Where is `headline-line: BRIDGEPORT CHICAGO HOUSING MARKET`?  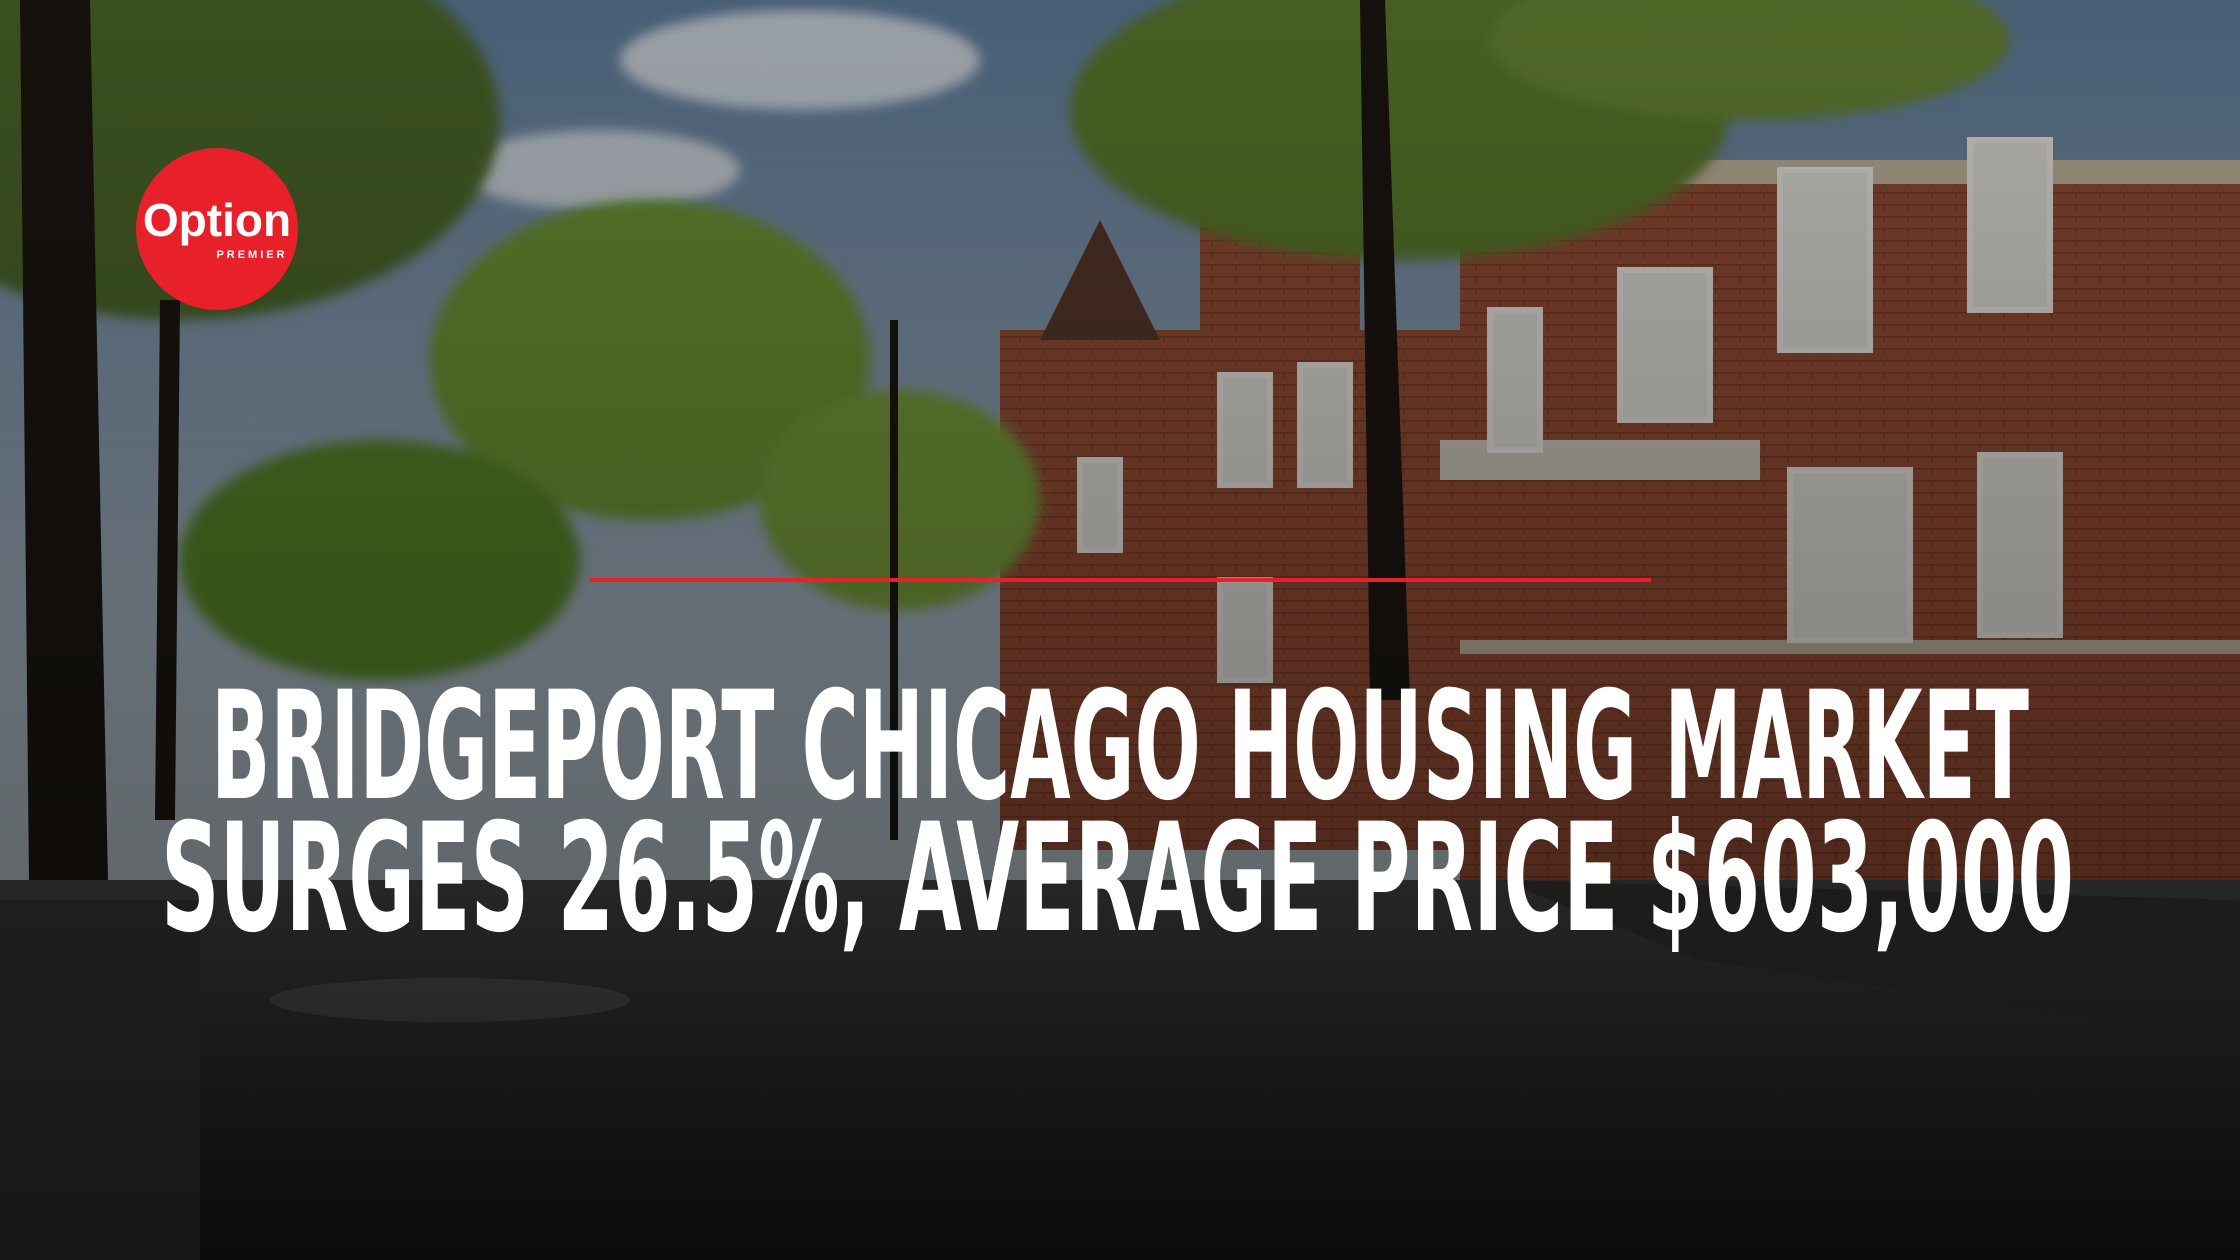
headline-line: BRIDGEPORT CHICAGO HOUSING MARKET is located at coordinates (1120, 747).